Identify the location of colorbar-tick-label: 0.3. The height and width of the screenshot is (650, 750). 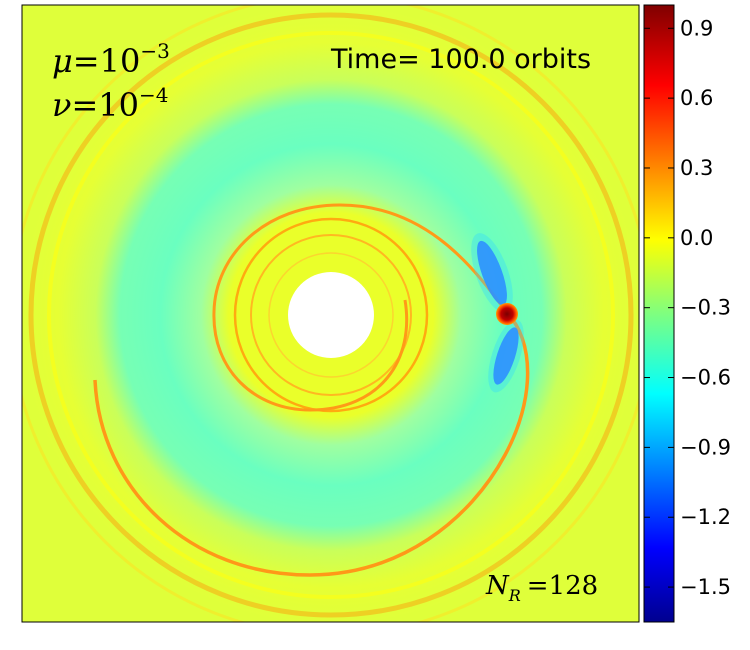
(696, 168).